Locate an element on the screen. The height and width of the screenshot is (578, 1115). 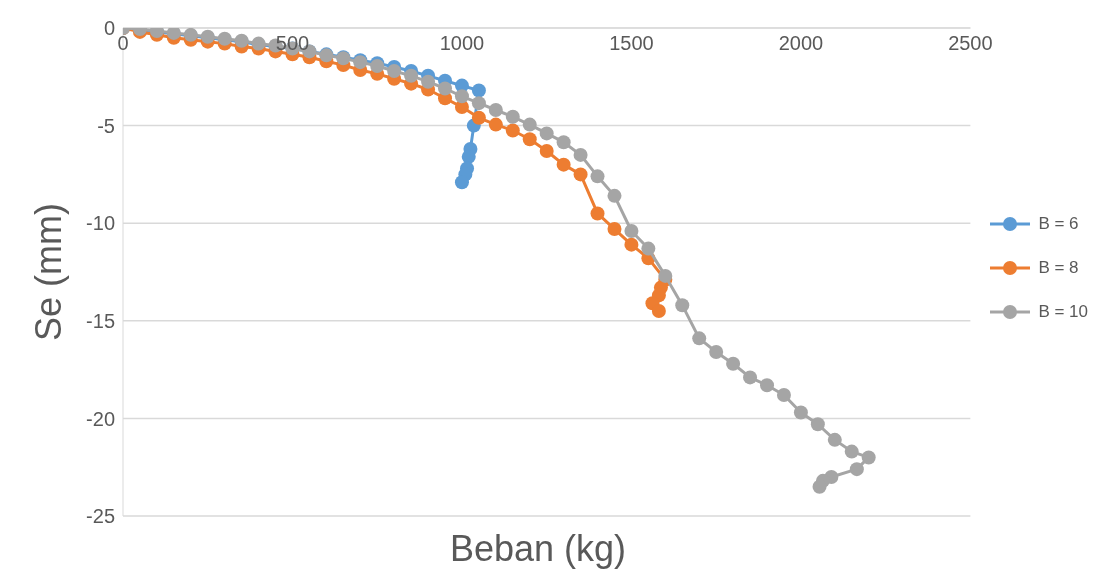
legend-label: B = 10 is located at coordinates (1063, 312).